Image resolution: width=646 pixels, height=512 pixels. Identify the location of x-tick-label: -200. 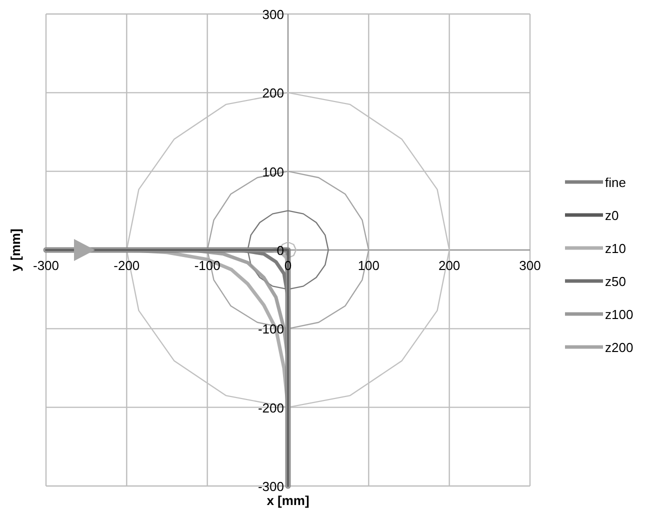
(127, 265).